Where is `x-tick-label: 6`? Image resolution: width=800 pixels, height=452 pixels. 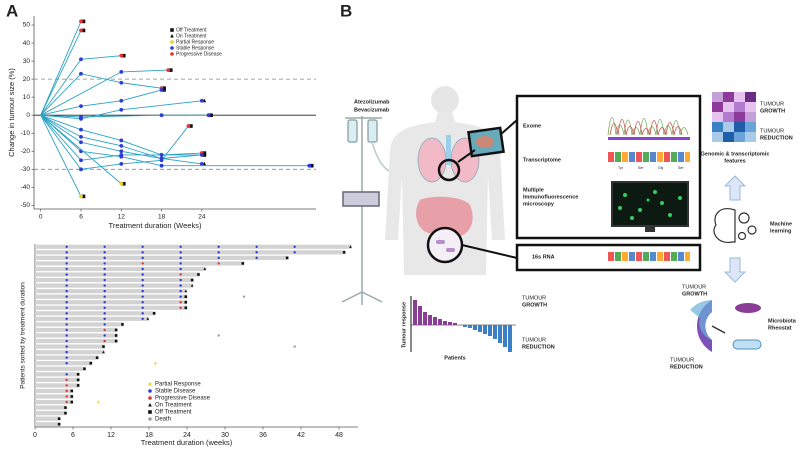
x-tick-label: 6 is located at coordinates (73, 435).